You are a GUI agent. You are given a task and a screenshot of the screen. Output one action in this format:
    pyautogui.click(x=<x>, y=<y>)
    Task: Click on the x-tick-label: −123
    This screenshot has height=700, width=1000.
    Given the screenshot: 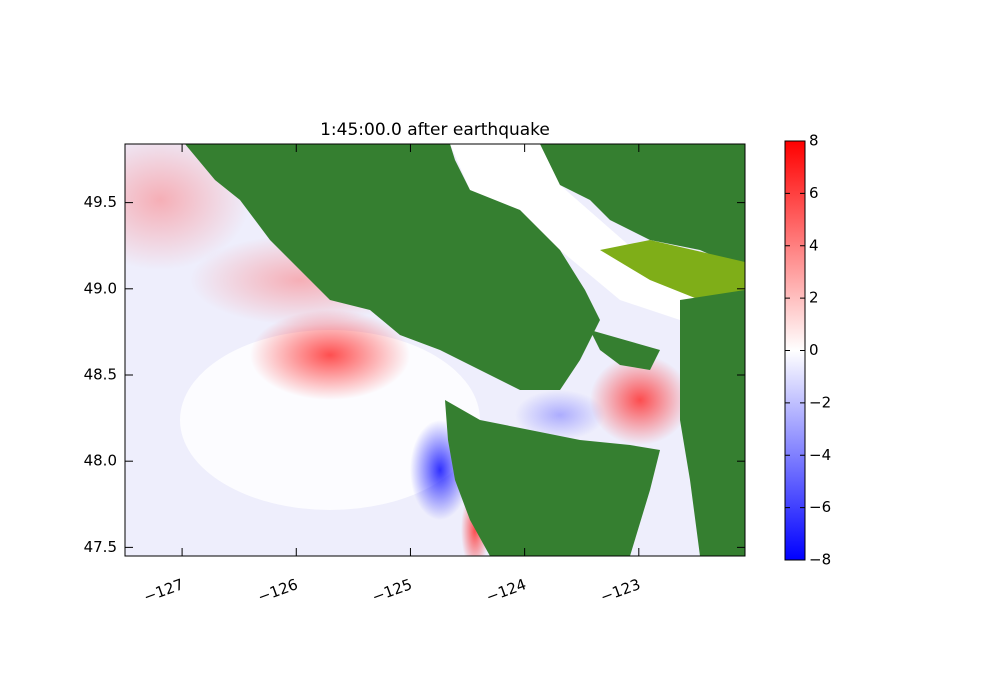 What is the action you would take?
    pyautogui.click(x=620, y=590)
    